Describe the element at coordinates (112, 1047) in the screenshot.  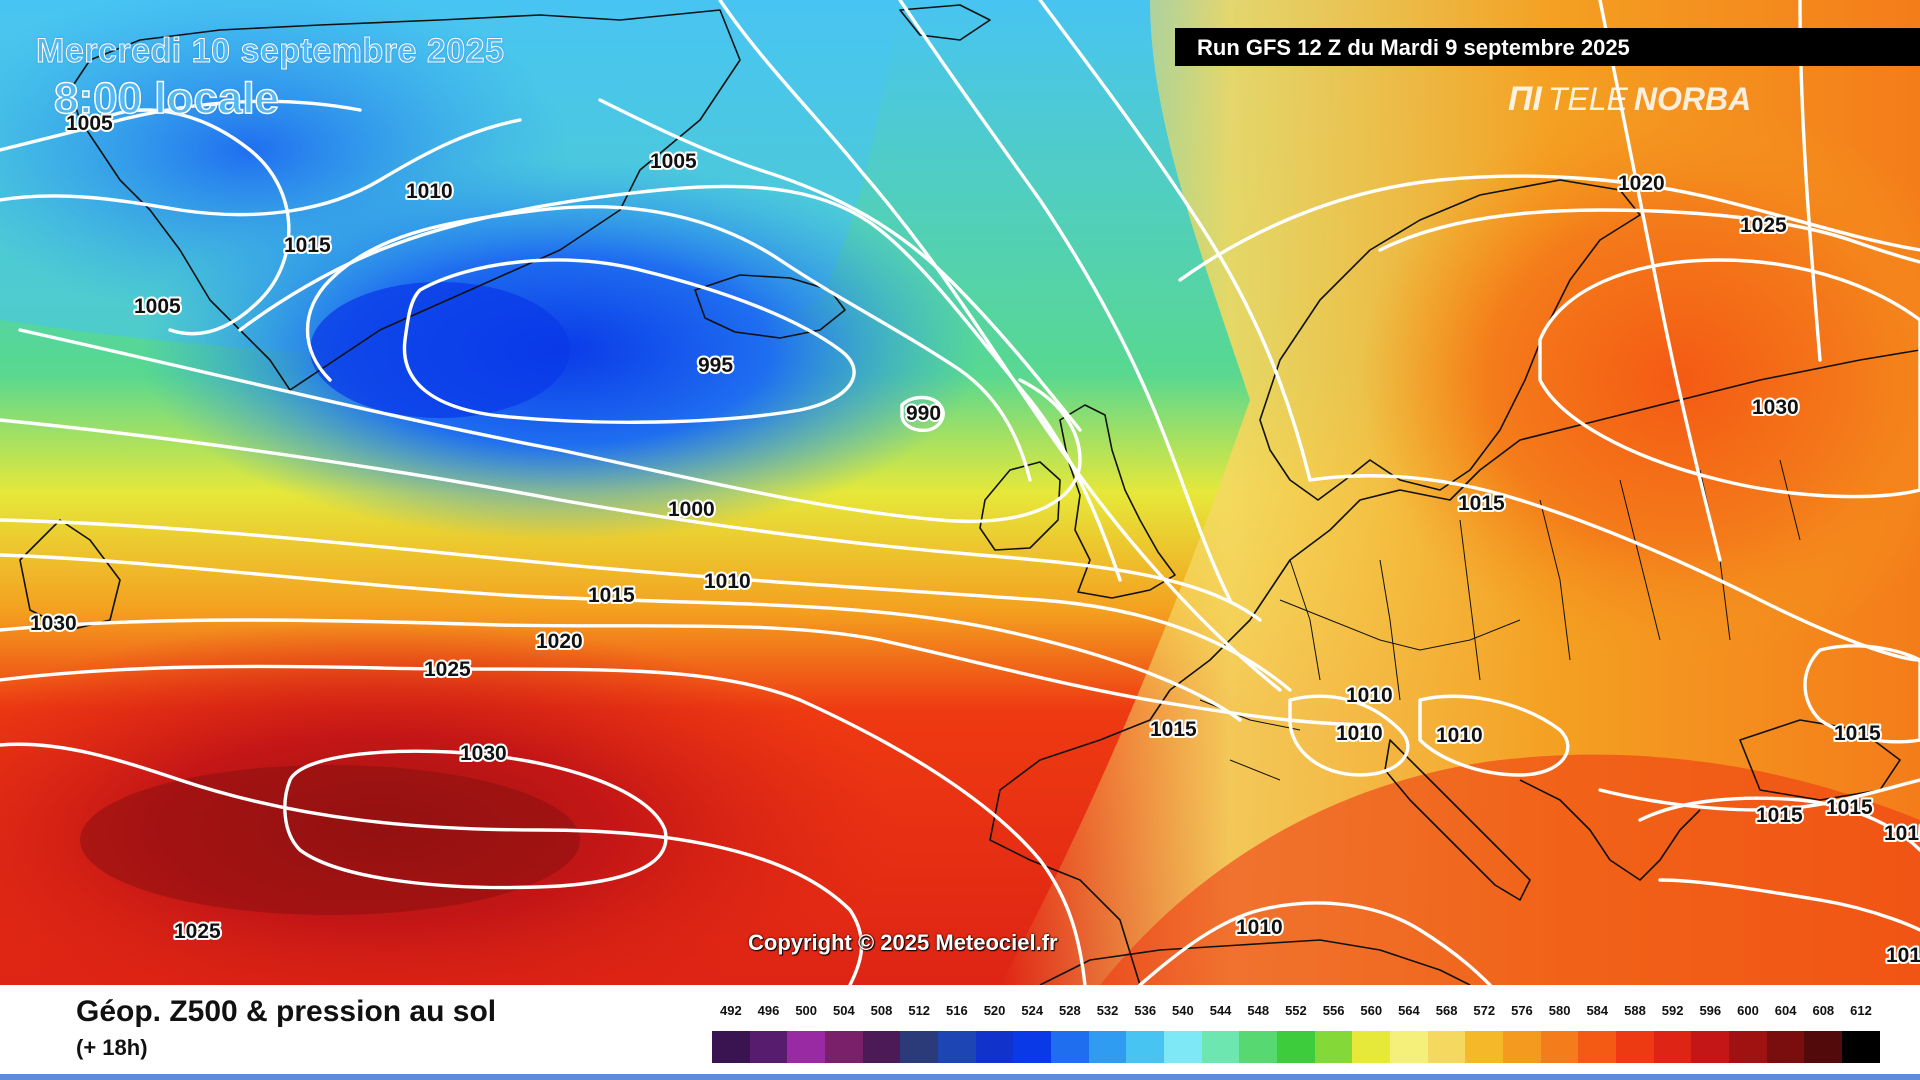
I see `forecast-lead-time: (+ 18h)` at that location.